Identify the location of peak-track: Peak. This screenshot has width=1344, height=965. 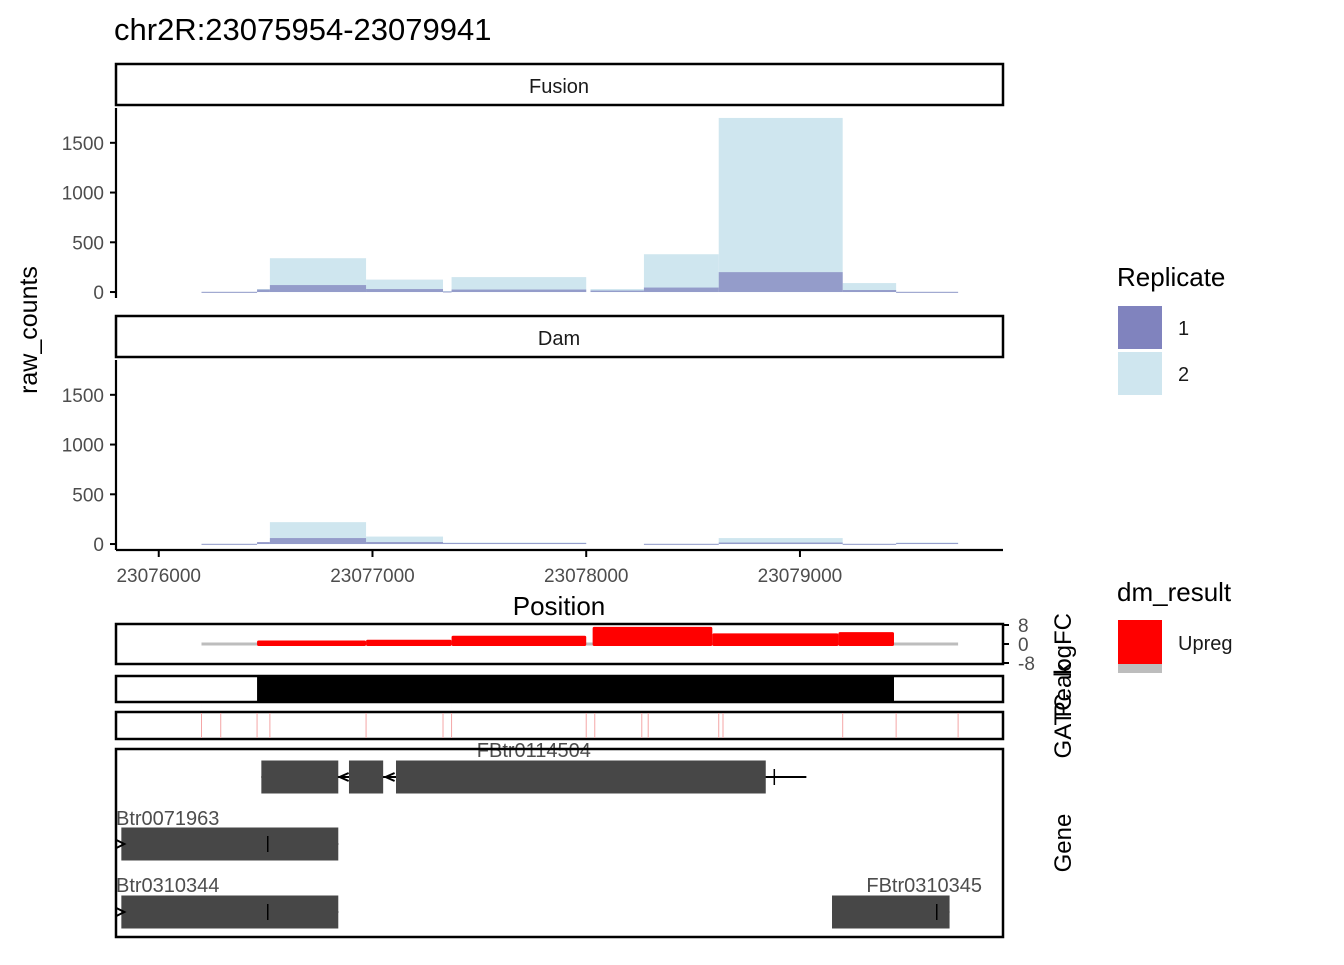
(595, 690).